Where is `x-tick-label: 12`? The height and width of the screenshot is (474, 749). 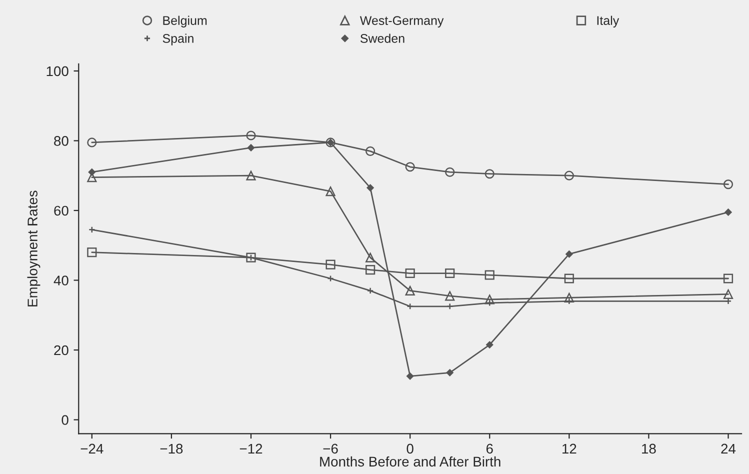
x-tick-label: 12 is located at coordinates (569, 449).